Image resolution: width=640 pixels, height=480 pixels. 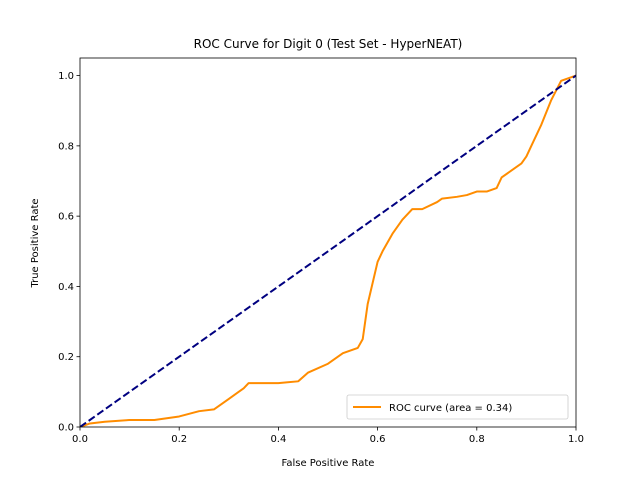 I want to click on legend: ROC curve (area = 0.34), so click(x=457, y=407).